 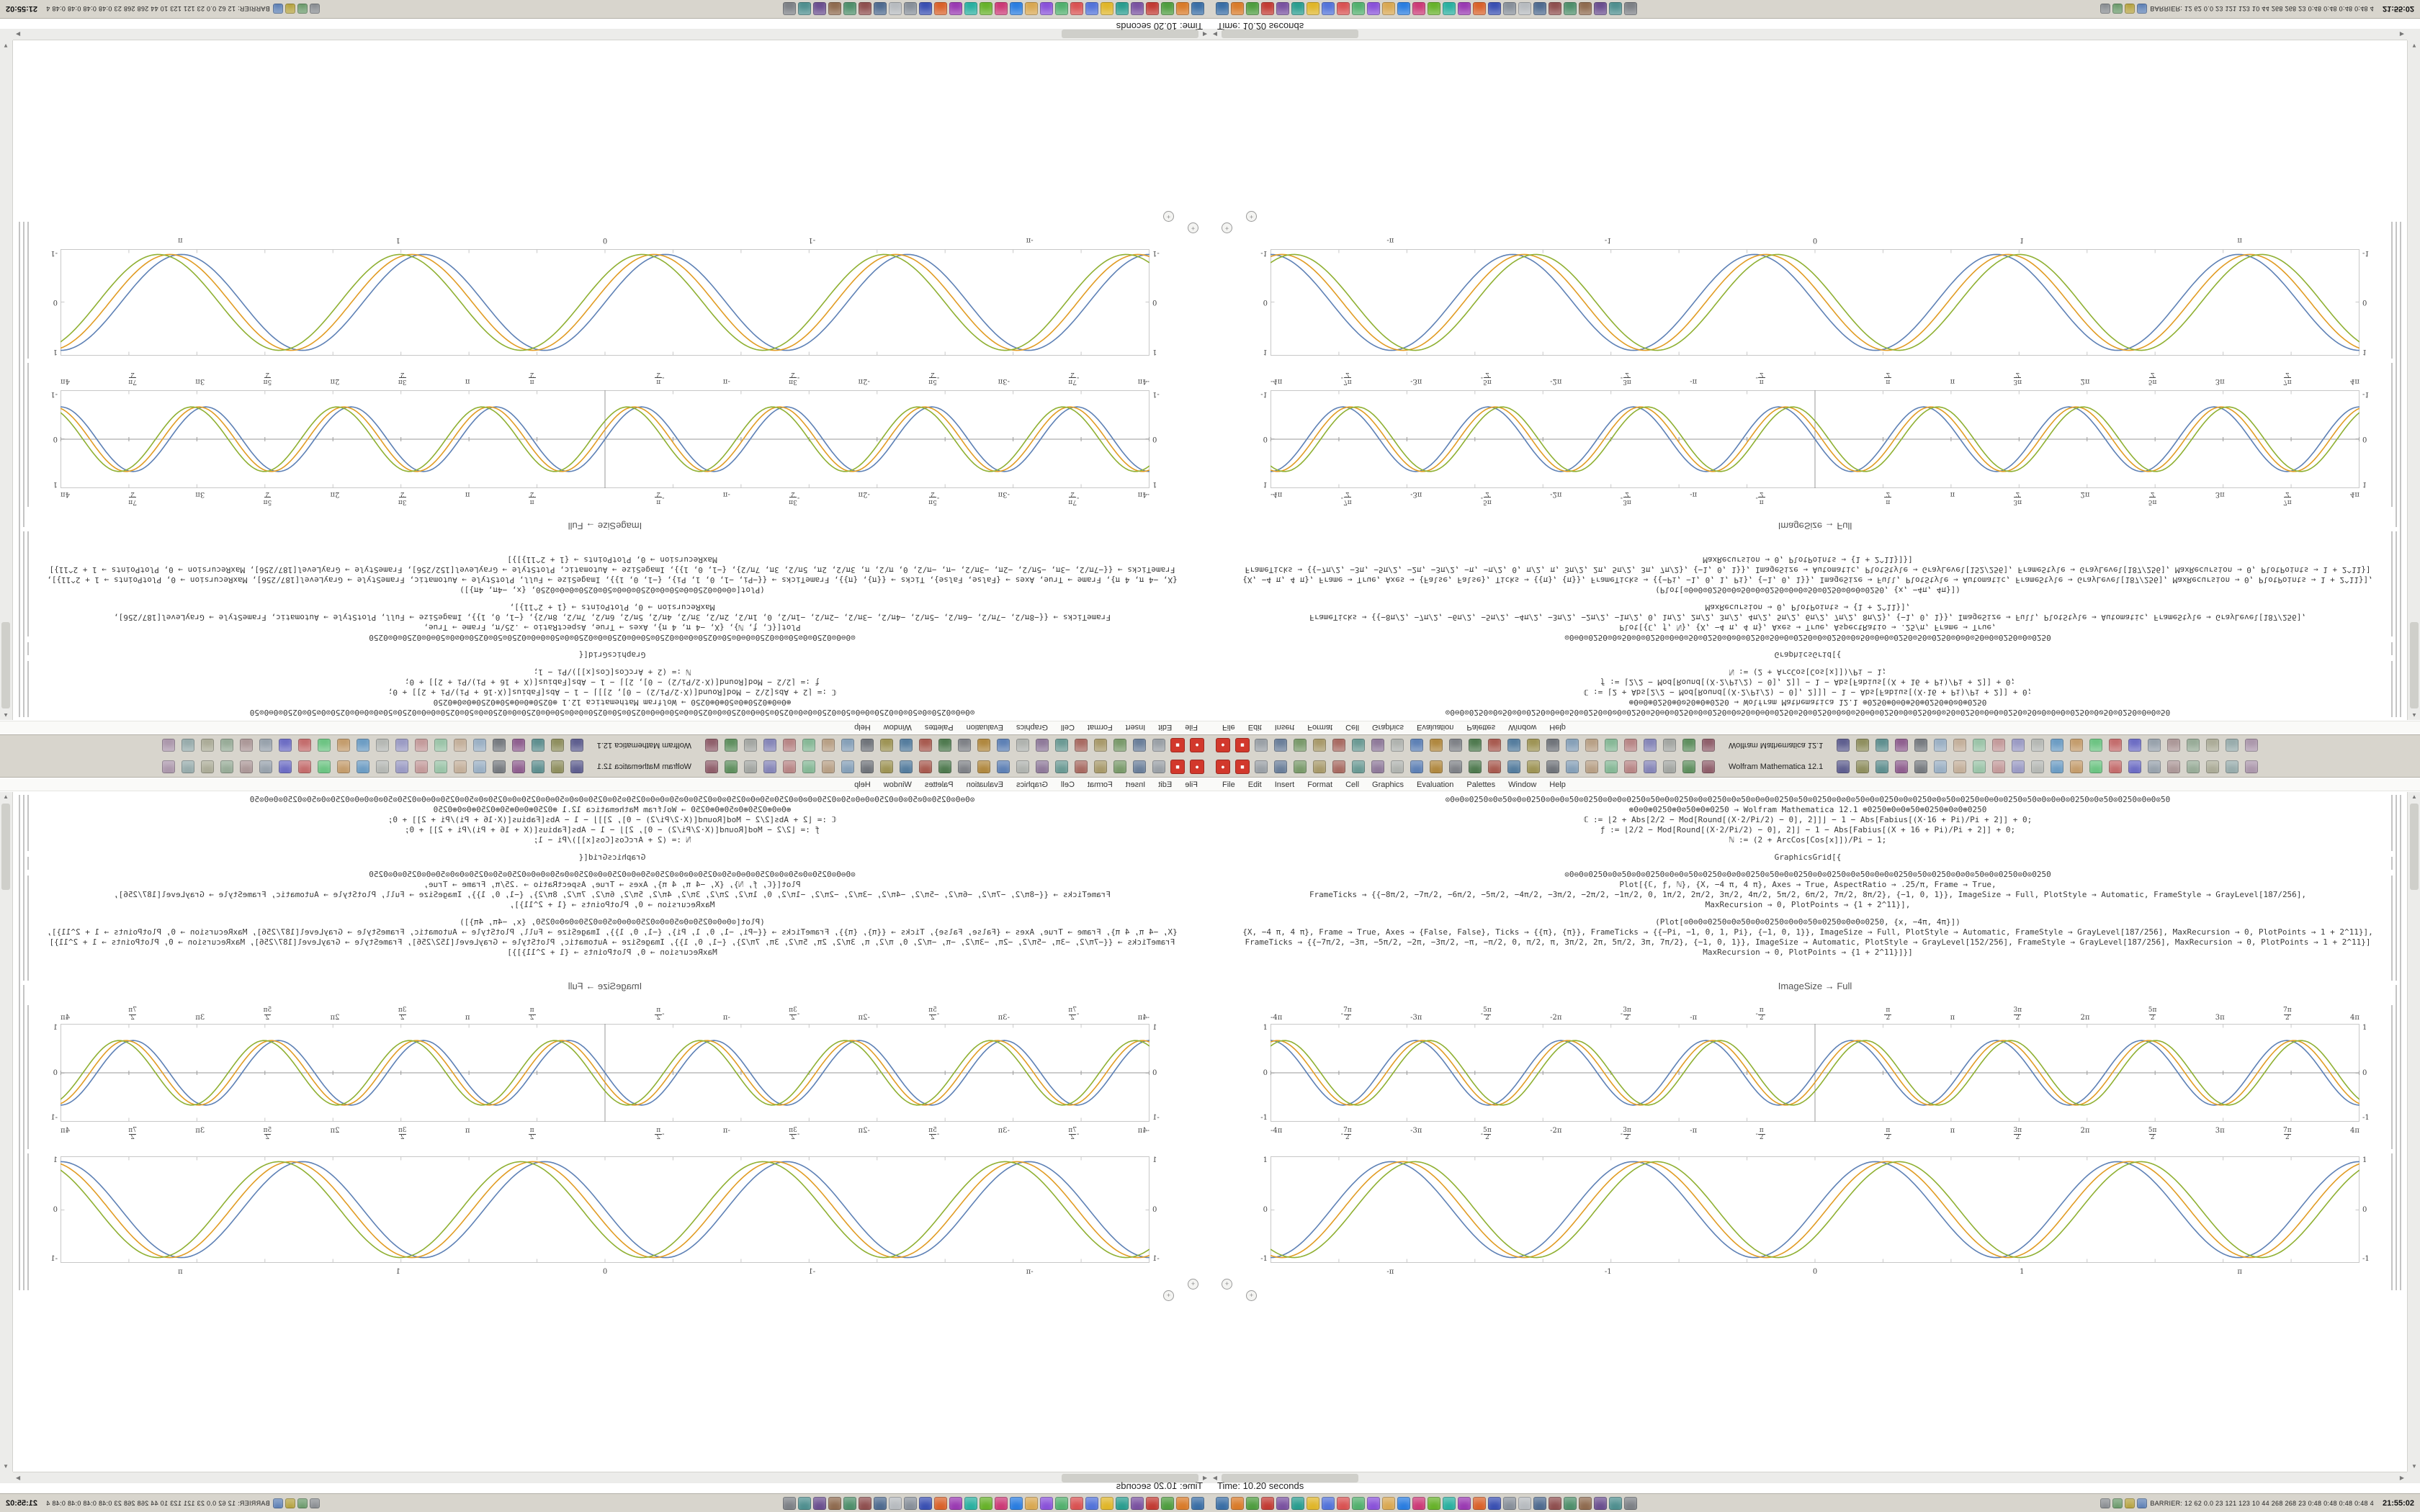 I want to click on menu-item-edit: Edit, so click(x=1254, y=784).